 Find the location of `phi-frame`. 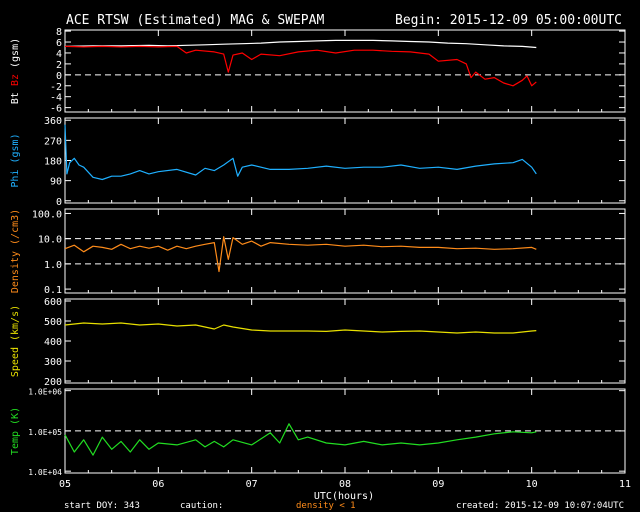

phi-frame is located at coordinates (345, 160).